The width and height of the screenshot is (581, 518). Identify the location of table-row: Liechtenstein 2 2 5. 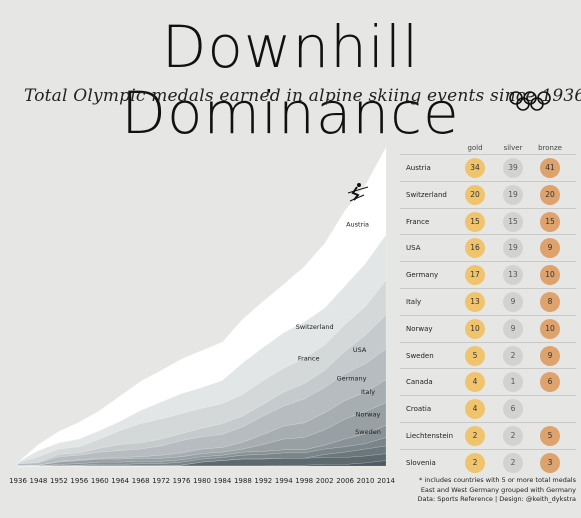
(488, 435).